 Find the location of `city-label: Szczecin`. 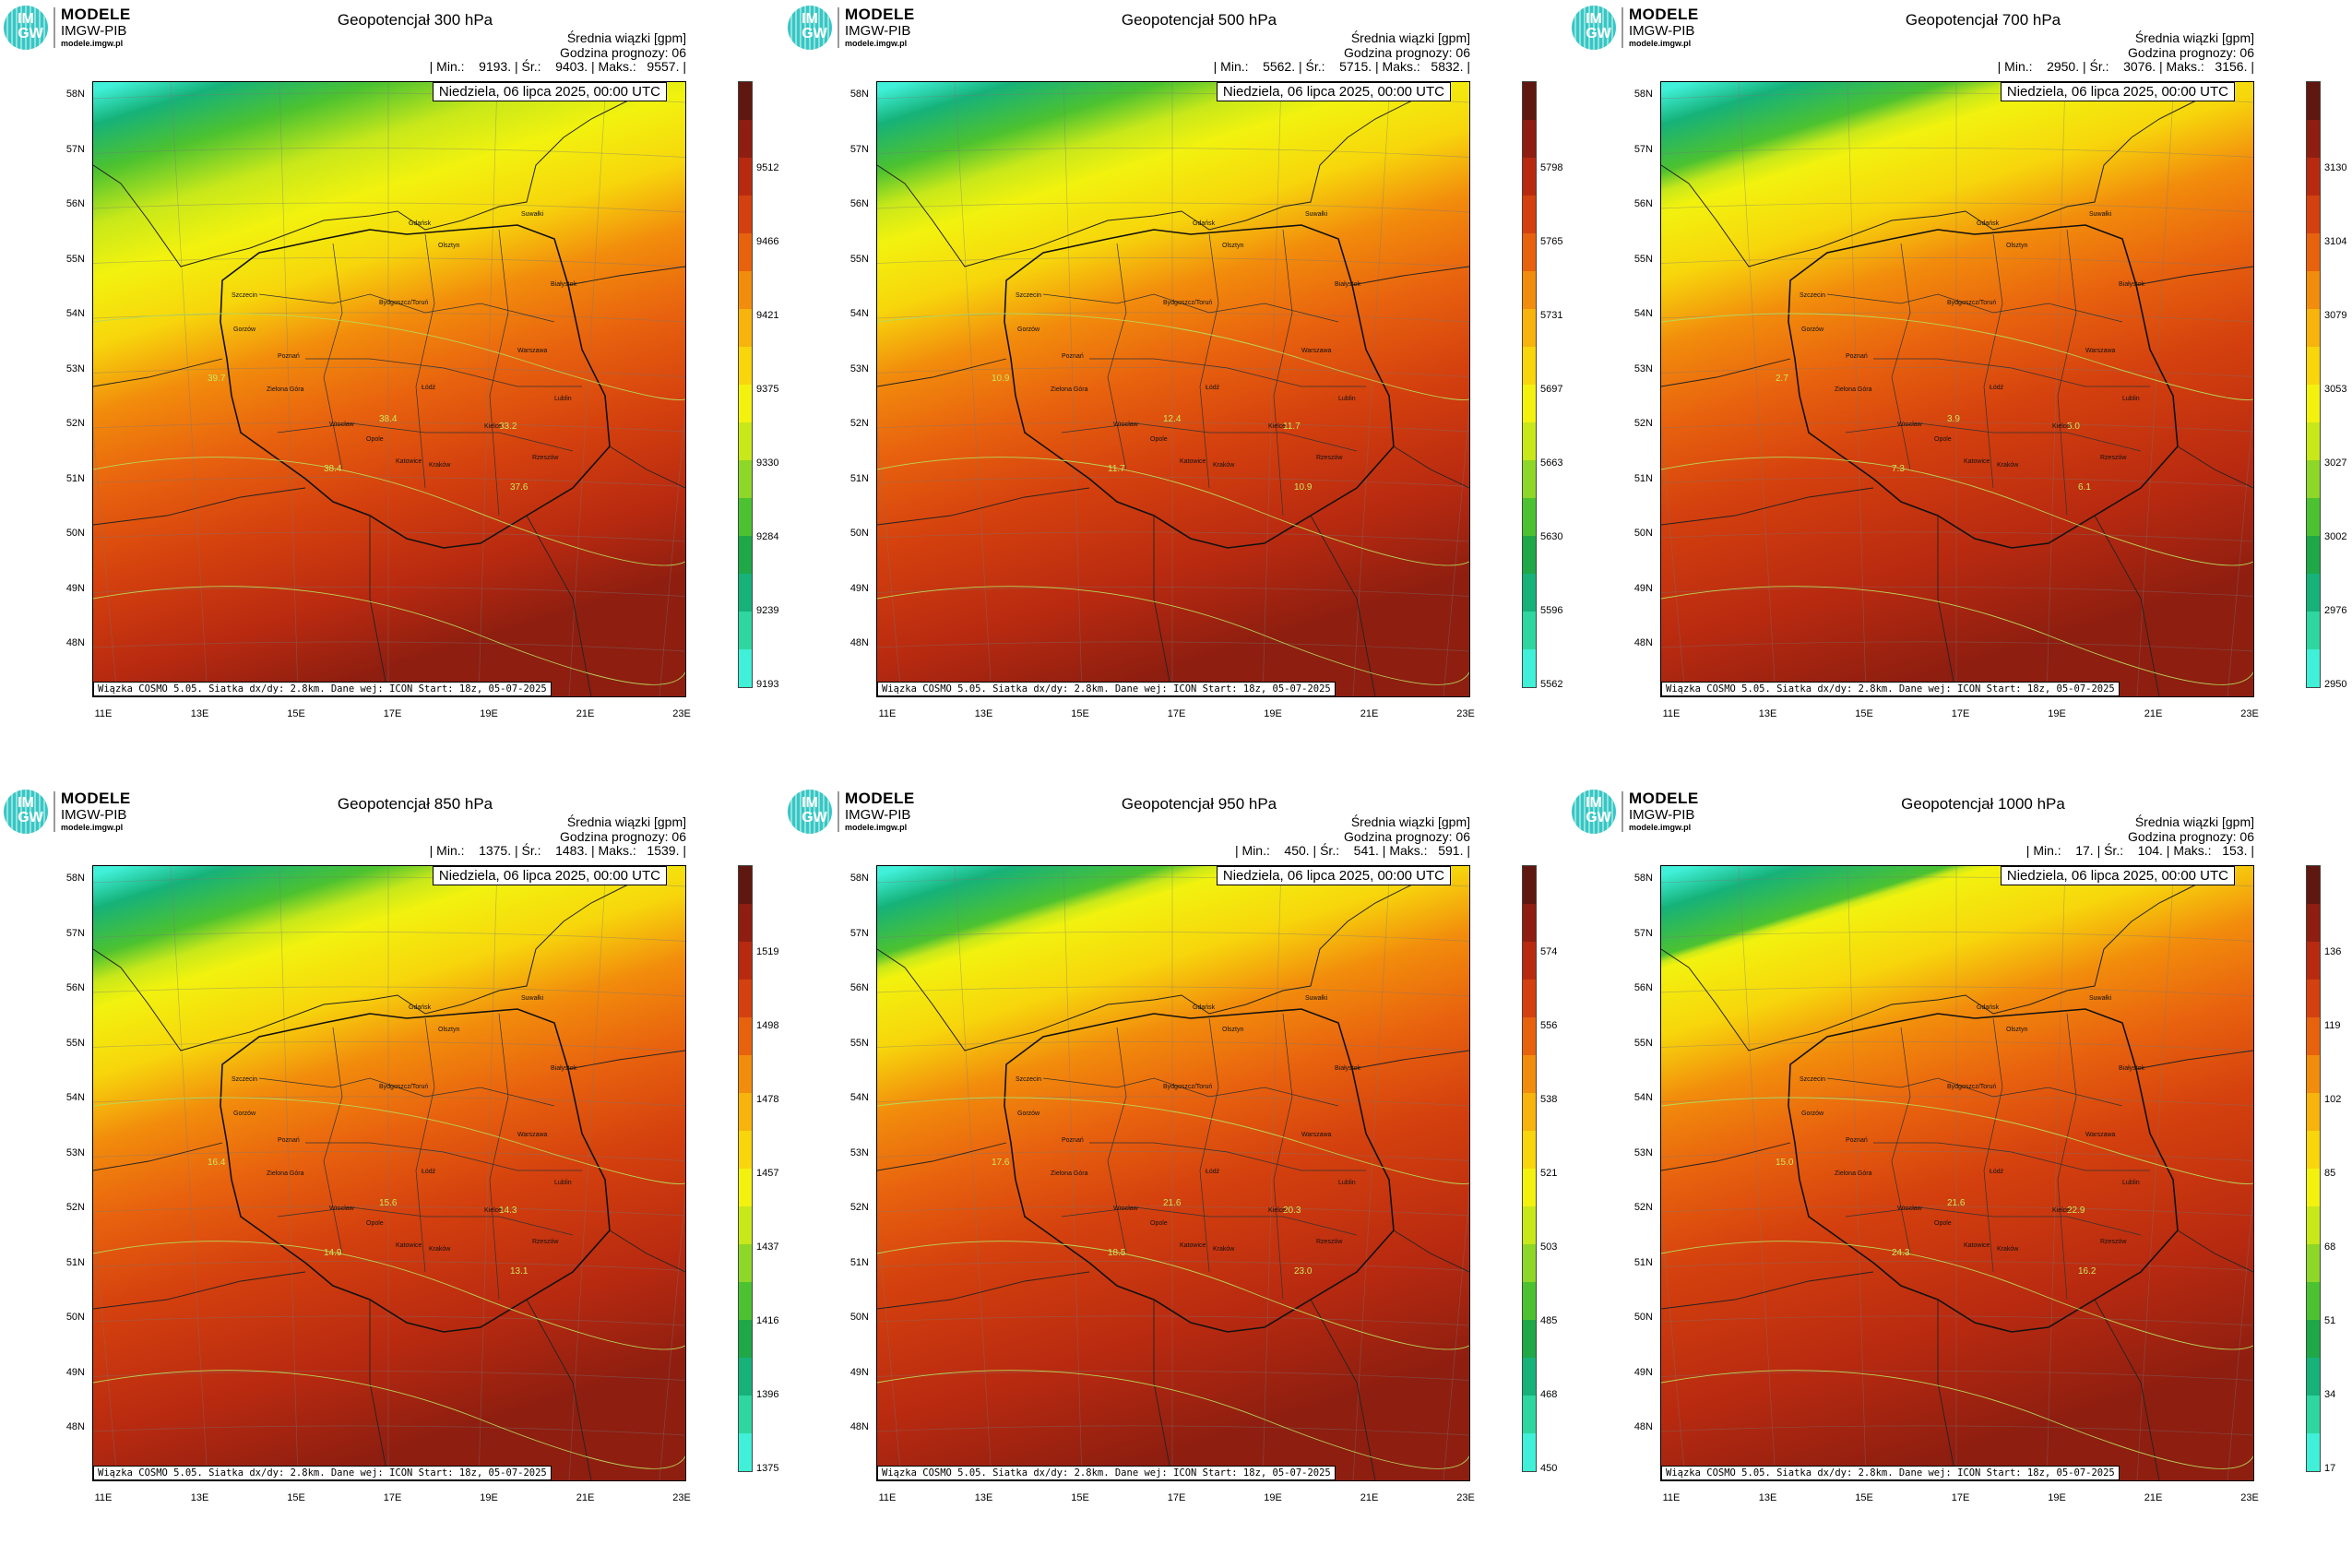

city-label: Szczecin is located at coordinates (245, 1079).